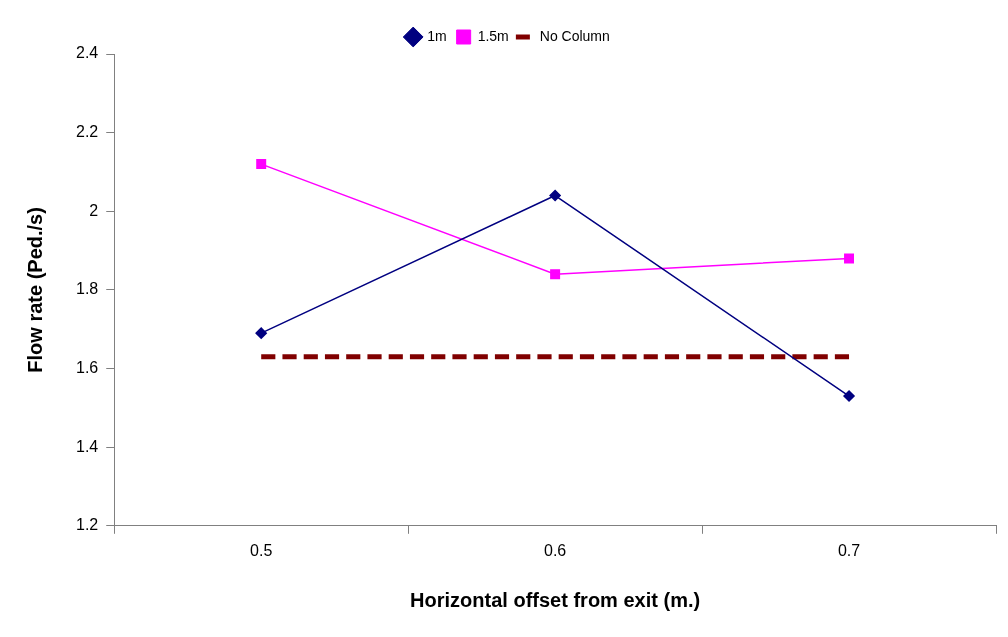  Describe the element at coordinates (849, 550) in the screenshot. I see `x-tick-label: 0.7` at that location.